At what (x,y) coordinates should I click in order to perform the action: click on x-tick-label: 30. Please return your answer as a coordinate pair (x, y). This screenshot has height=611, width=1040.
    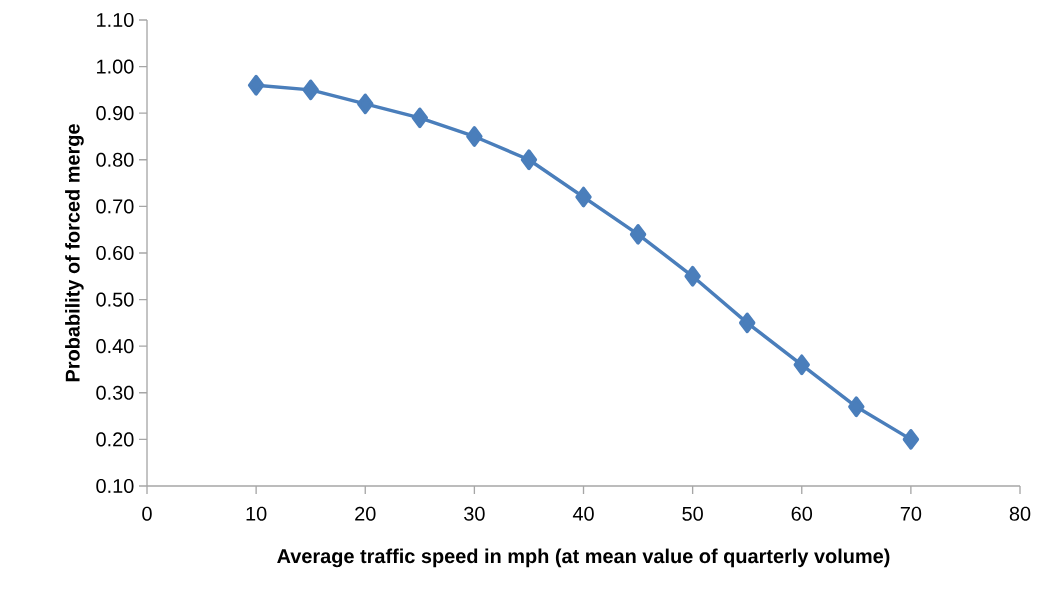
    Looking at the image, I should click on (474, 513).